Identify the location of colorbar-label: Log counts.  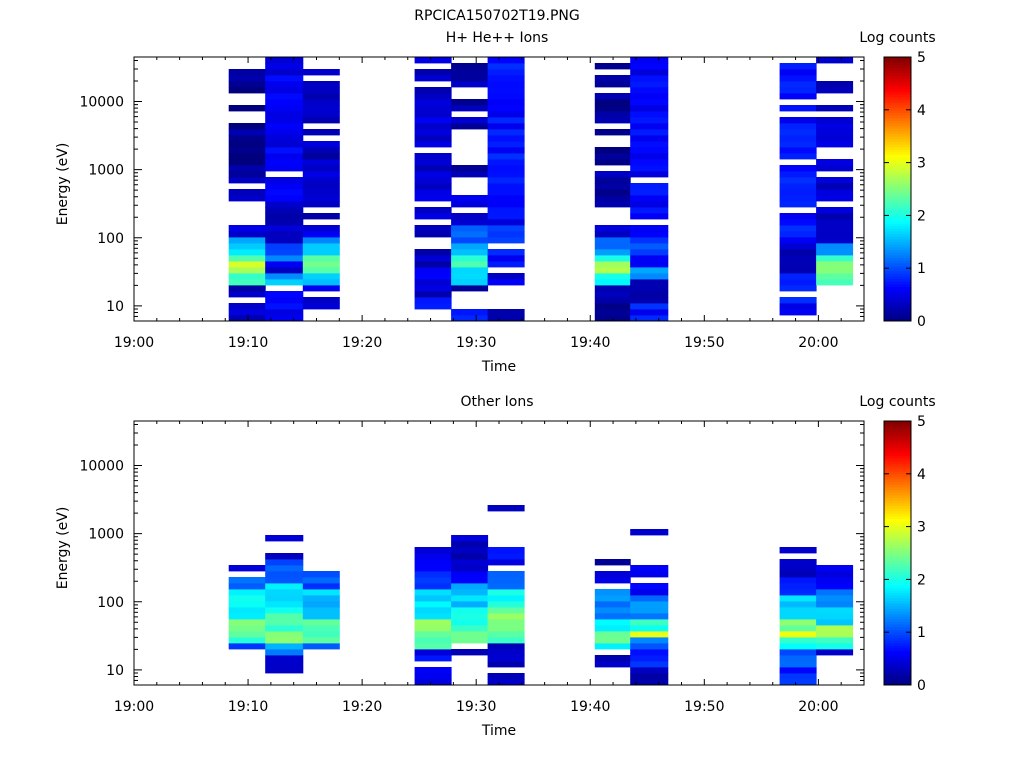
(897, 402).